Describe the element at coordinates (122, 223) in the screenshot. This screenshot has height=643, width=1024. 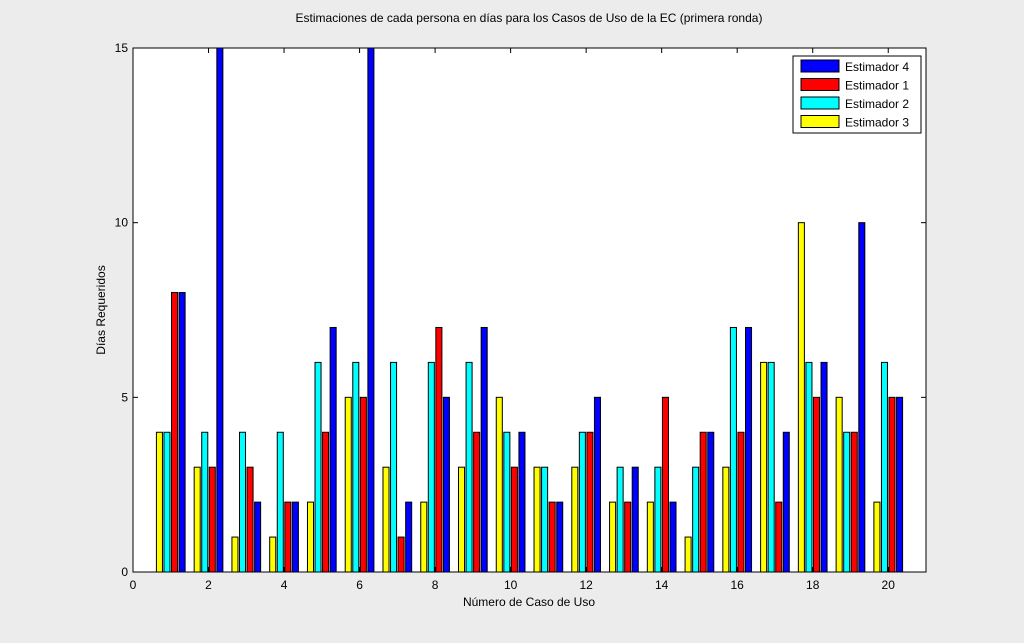
I see `y-tick-label: 10` at that location.